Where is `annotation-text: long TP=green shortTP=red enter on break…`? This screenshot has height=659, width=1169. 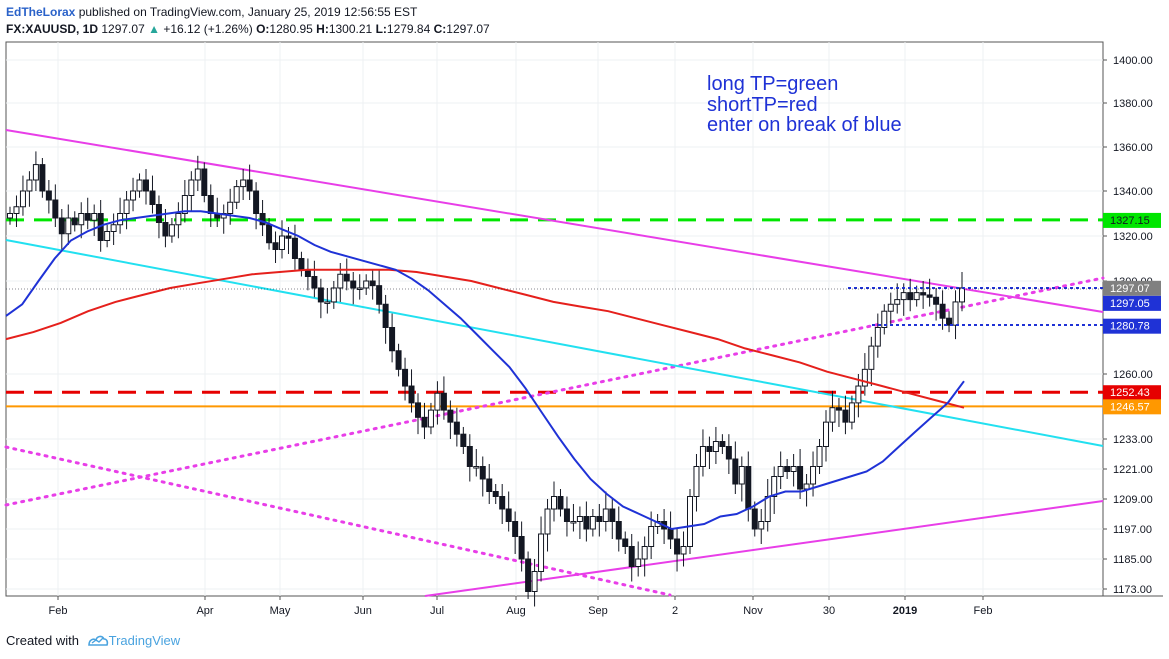
annotation-text: long TP=green shortTP=red enter on break… is located at coordinates (804, 104).